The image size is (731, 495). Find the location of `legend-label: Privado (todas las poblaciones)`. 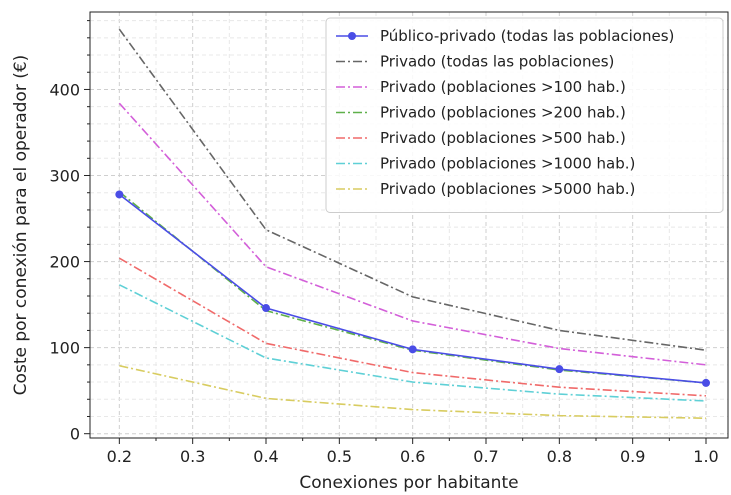

legend-label: Privado (todas las poblaciones) is located at coordinates (497, 62).